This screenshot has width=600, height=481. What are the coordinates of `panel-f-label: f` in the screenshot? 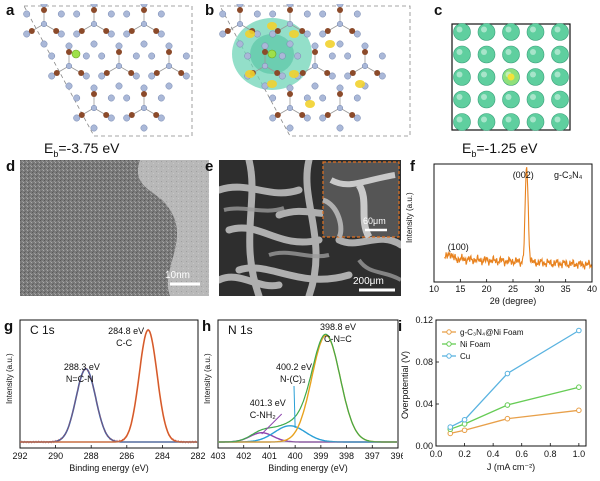 It's located at (412, 166).